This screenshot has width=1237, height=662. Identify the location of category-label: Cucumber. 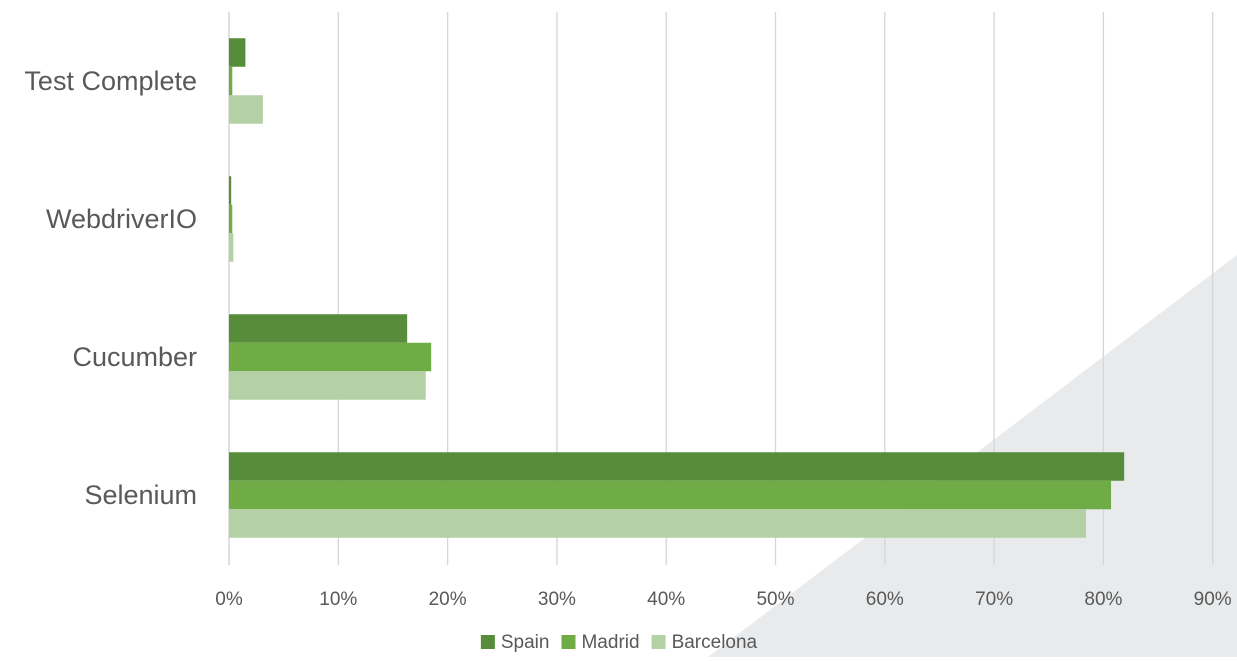
(134, 357).